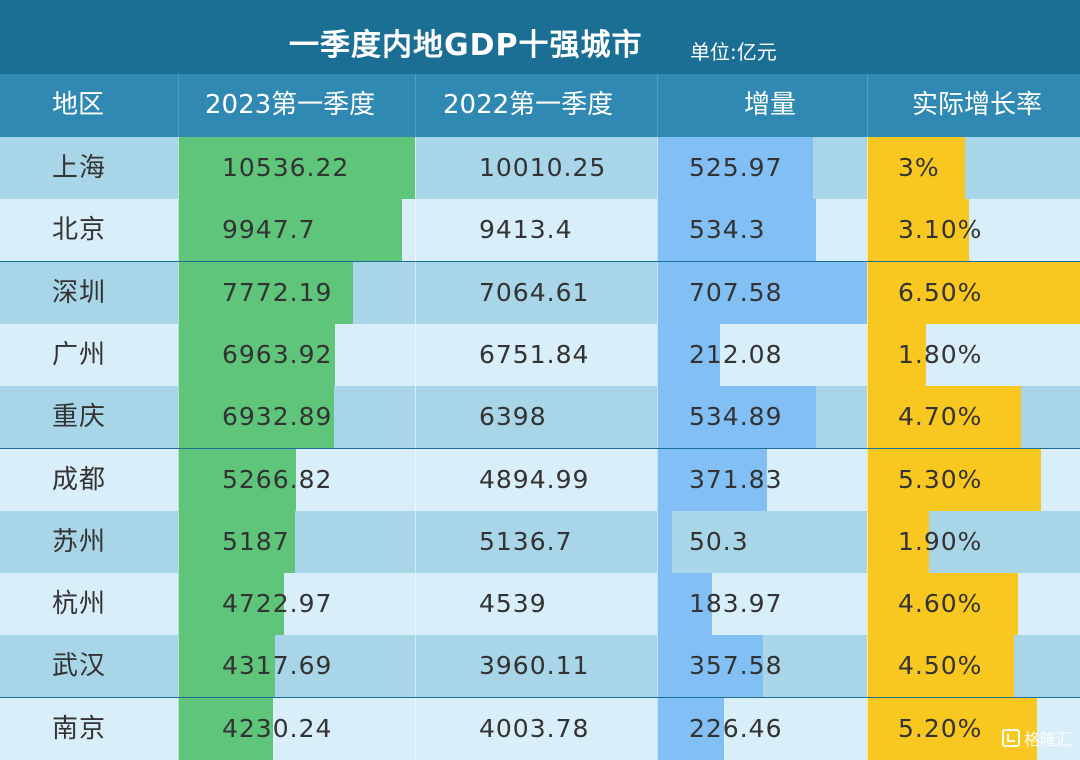 The height and width of the screenshot is (760, 1080). Describe the element at coordinates (528, 105) in the screenshot. I see `header-q1-2022: 2022第一季度` at that location.